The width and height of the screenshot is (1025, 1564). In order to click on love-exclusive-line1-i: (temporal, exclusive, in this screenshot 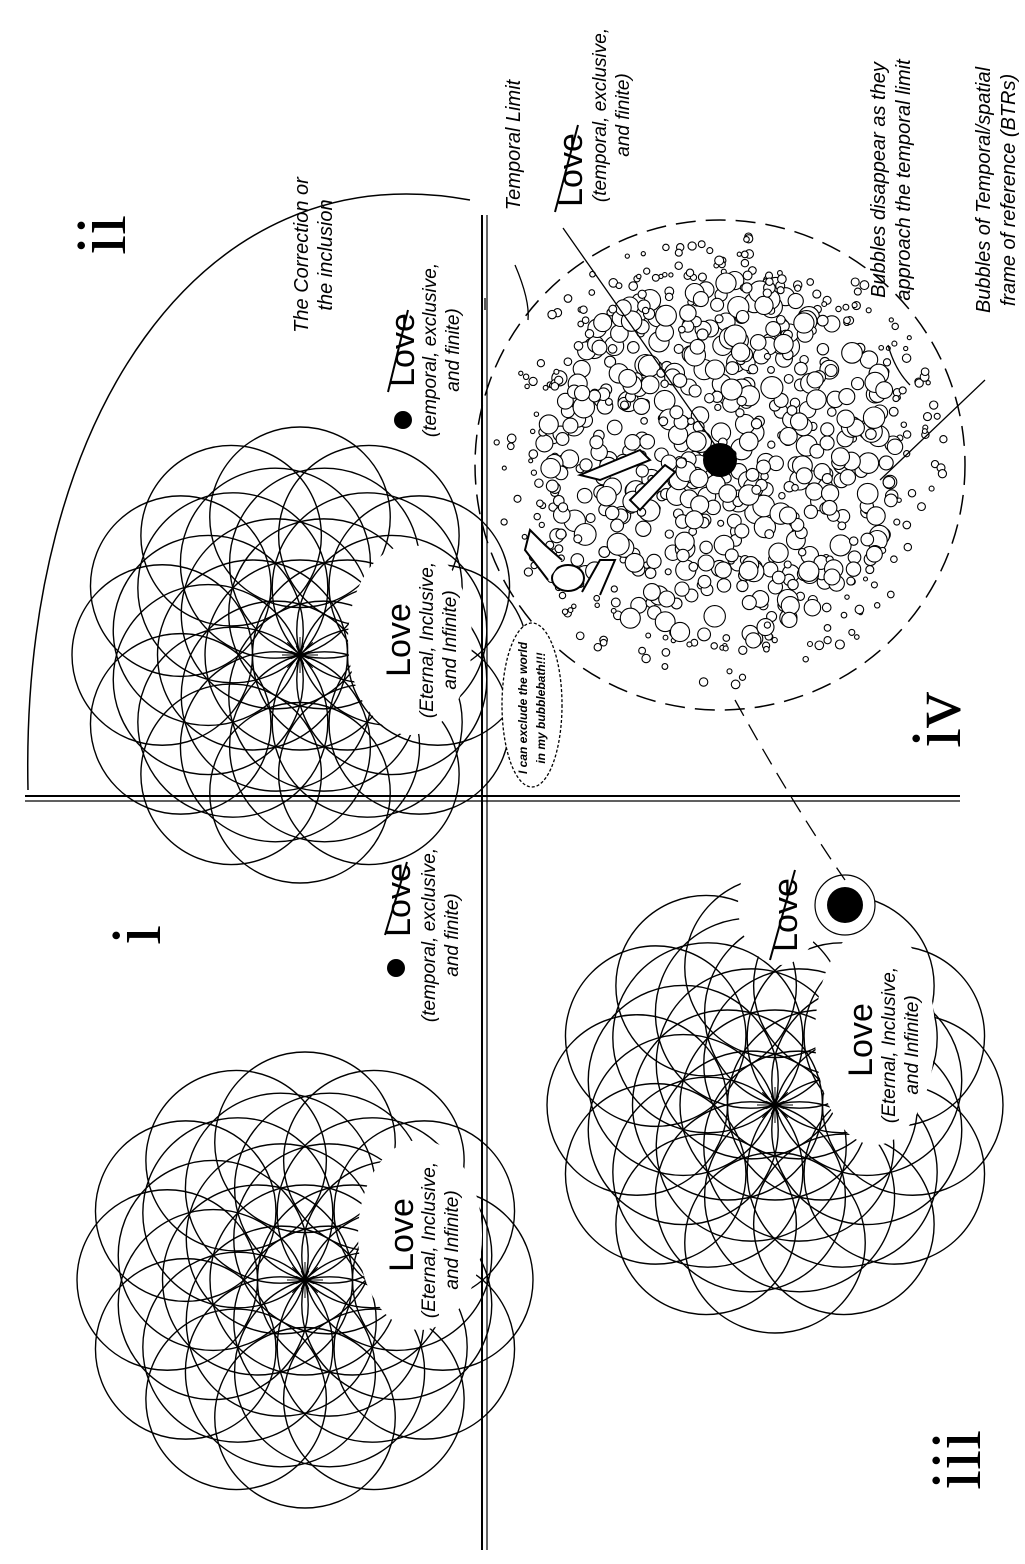, I will do `click(429, 935)`.